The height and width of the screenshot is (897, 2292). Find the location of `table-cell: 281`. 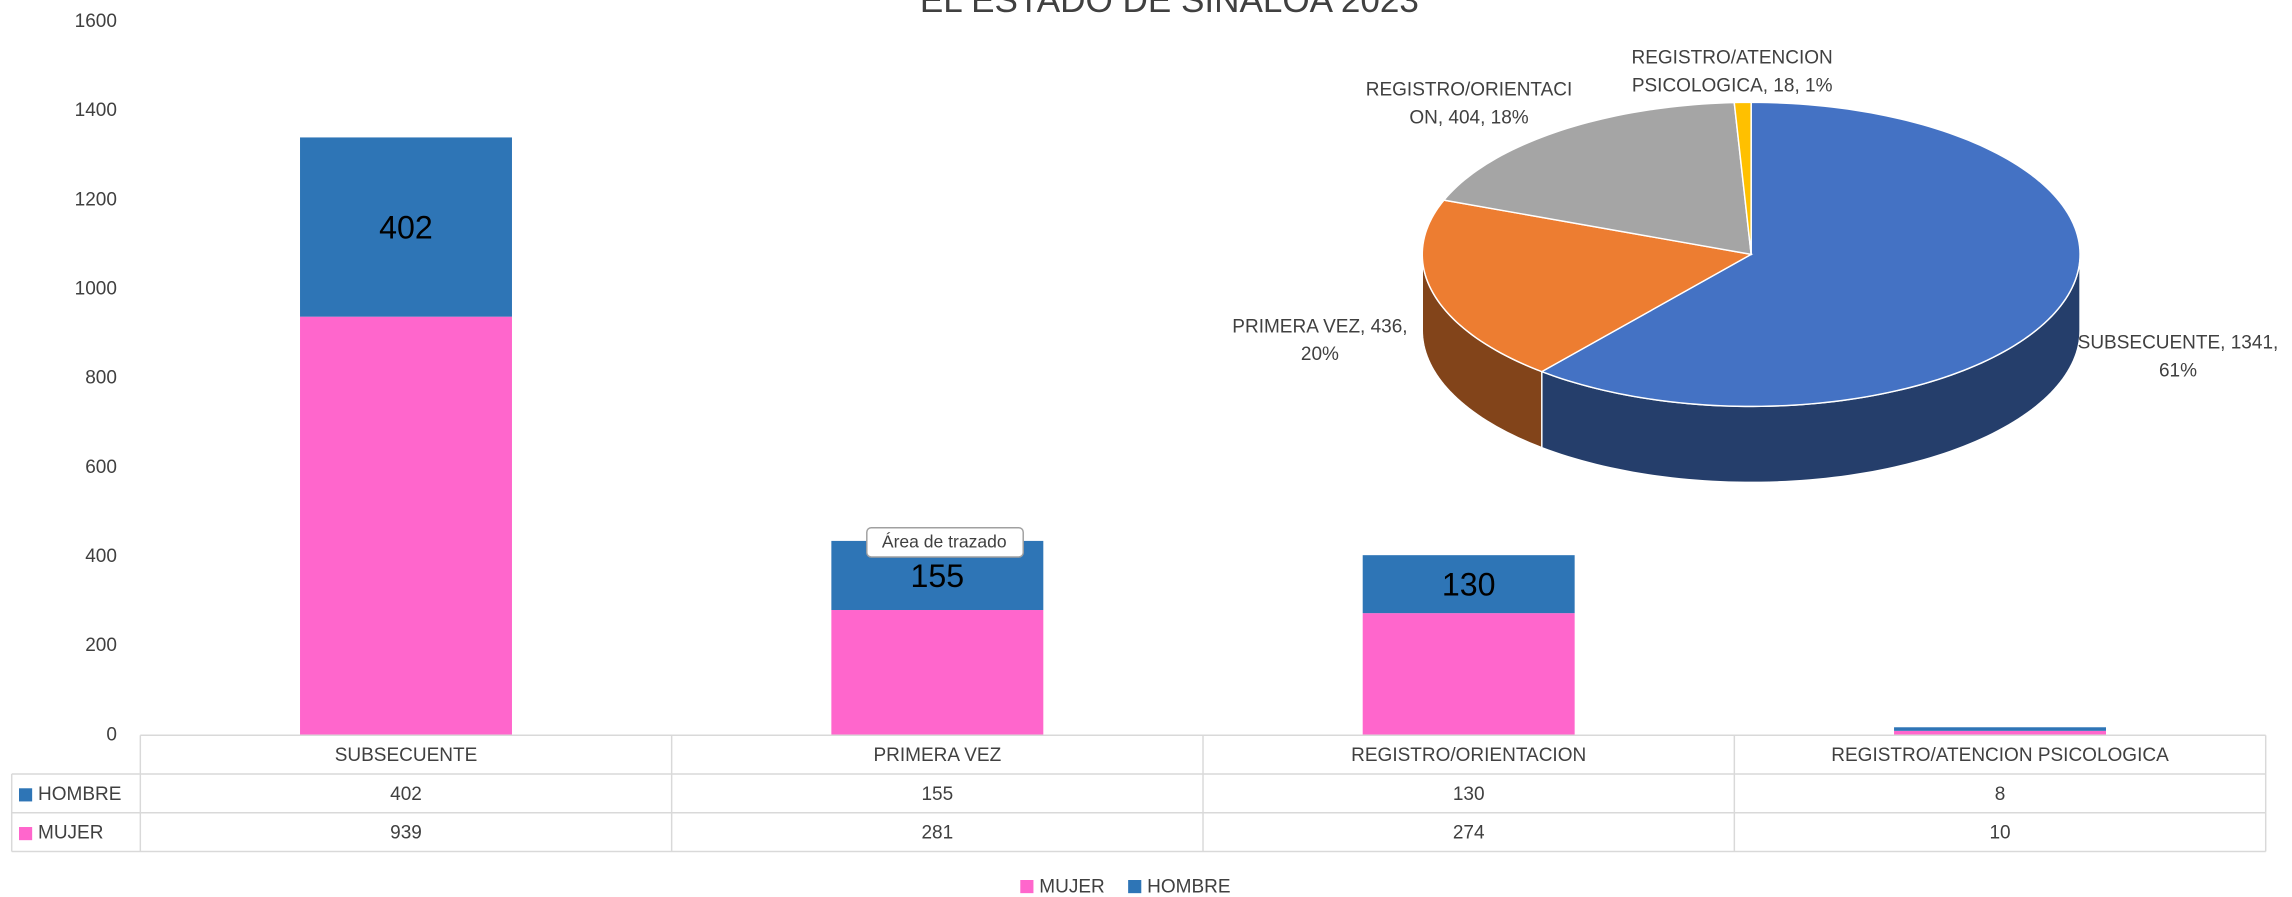

table-cell: 281 is located at coordinates (937, 833).